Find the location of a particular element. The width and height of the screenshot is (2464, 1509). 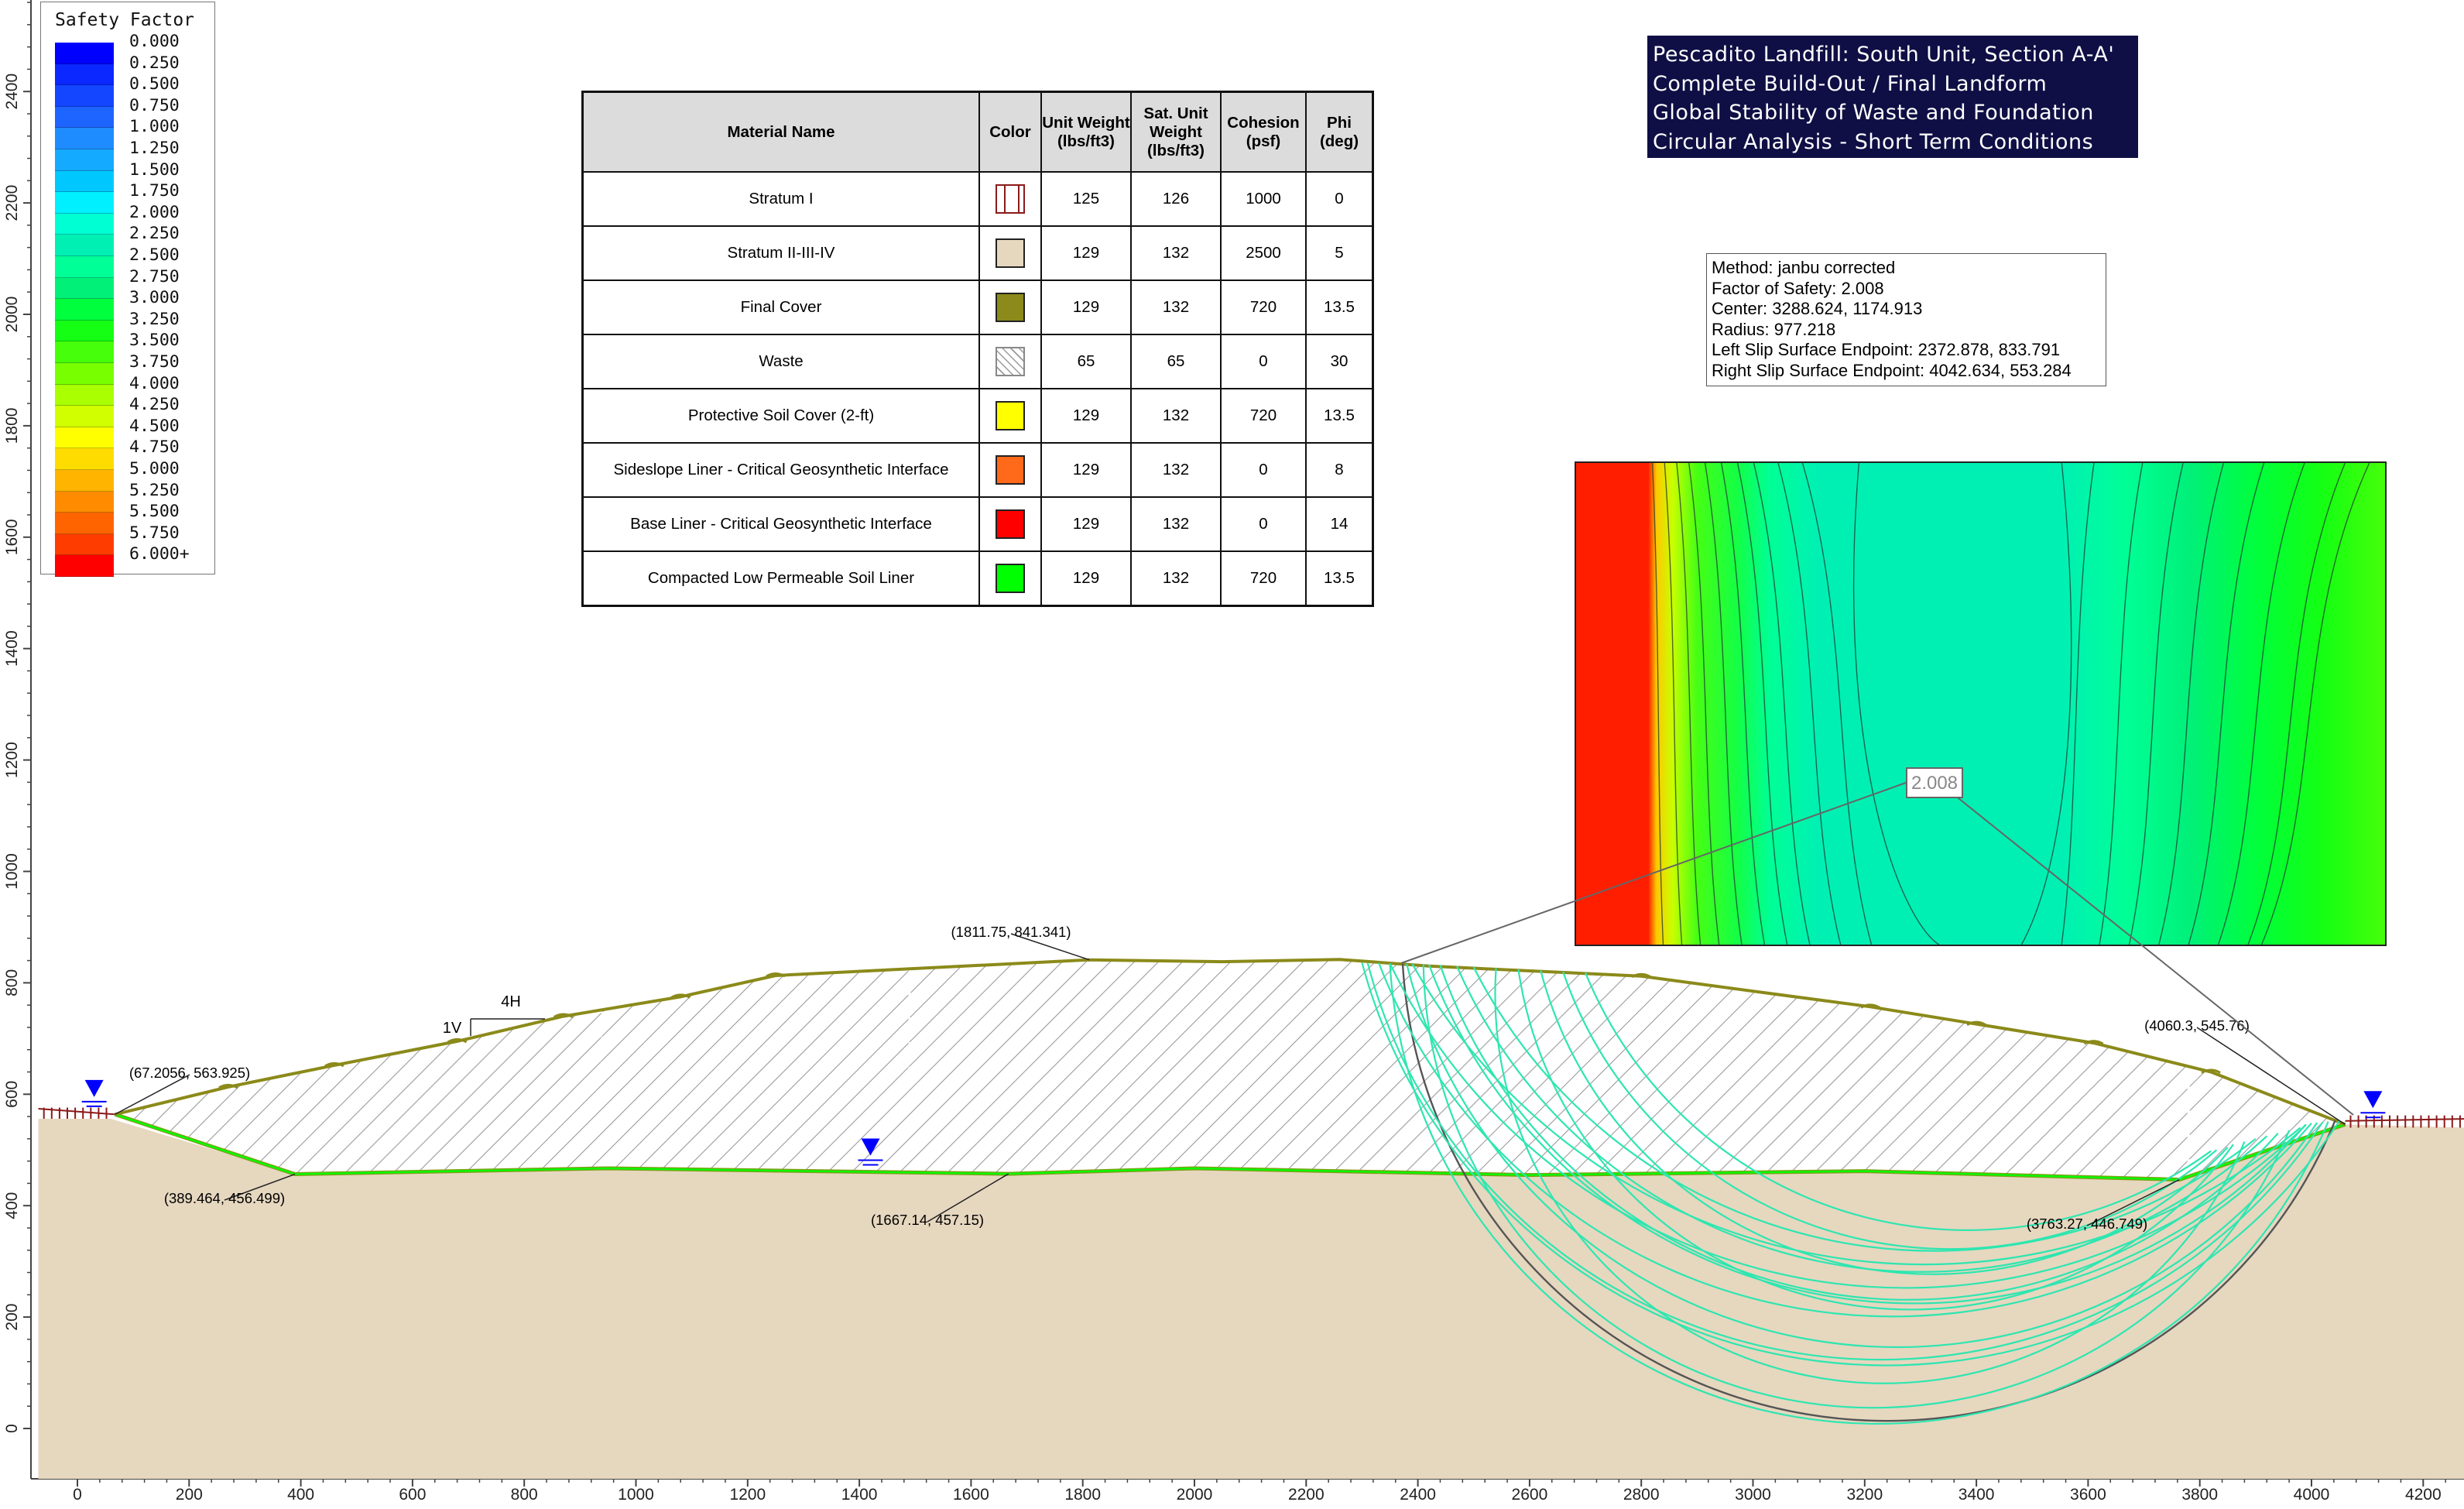

legend-value: 5.250 is located at coordinates (154, 490).